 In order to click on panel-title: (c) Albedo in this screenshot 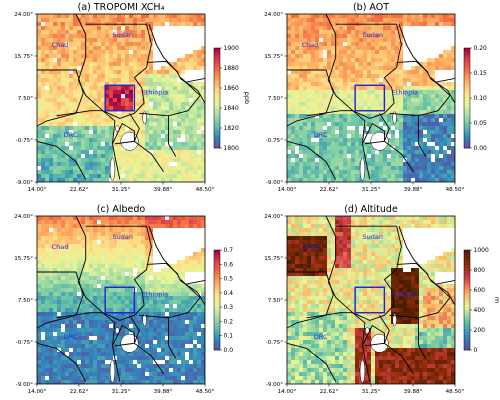, I will do `click(121, 209)`.